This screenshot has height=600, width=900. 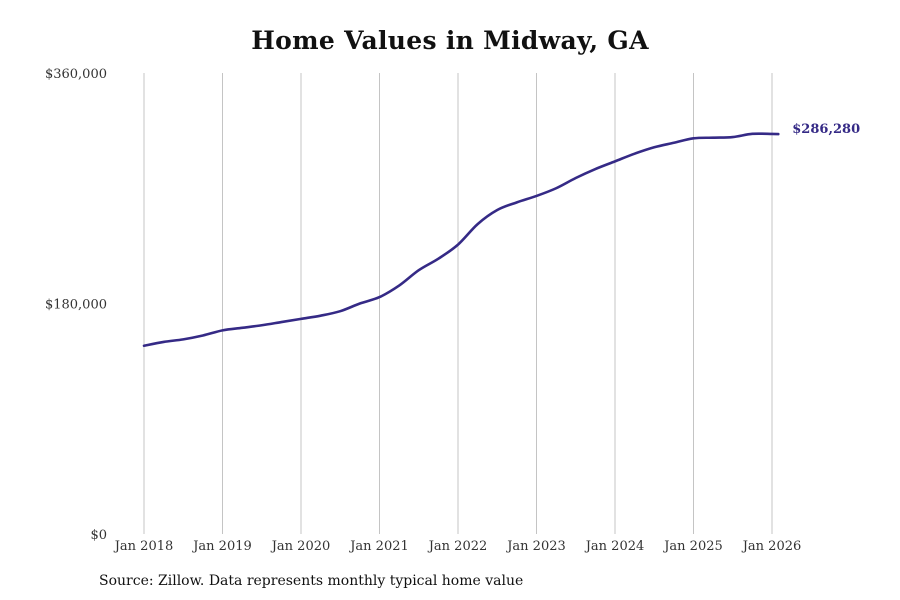 What do you see at coordinates (826, 129) in the screenshot?
I see `end-value-label: $286,280` at bounding box center [826, 129].